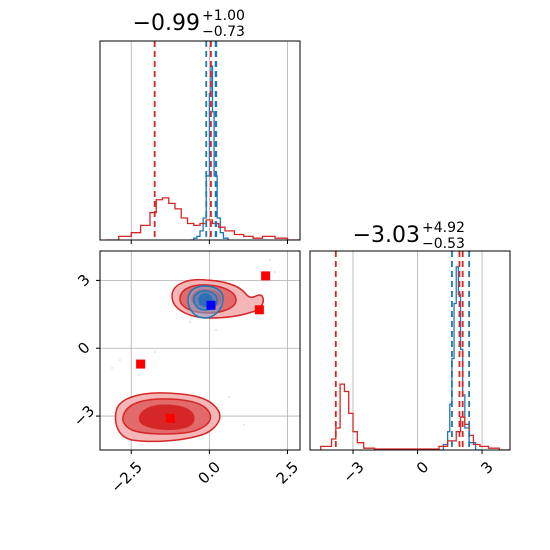 The image size is (550, 550). What do you see at coordinates (166, 23) in the screenshot?
I see `panel-title: −0.99` at bounding box center [166, 23].